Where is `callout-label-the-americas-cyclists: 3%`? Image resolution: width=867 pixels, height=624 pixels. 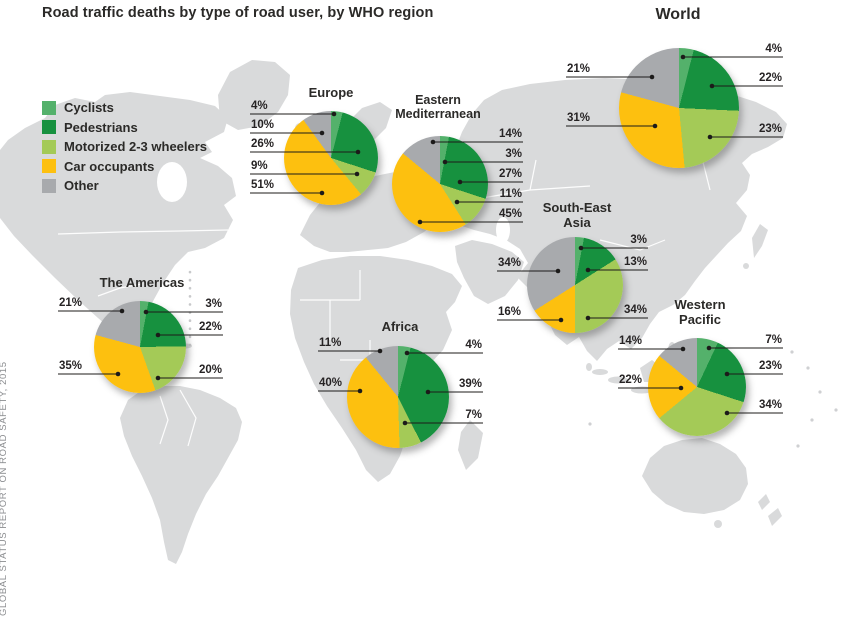
callout-label-the-americas-cyclists: 3% is located at coordinates (213, 304).